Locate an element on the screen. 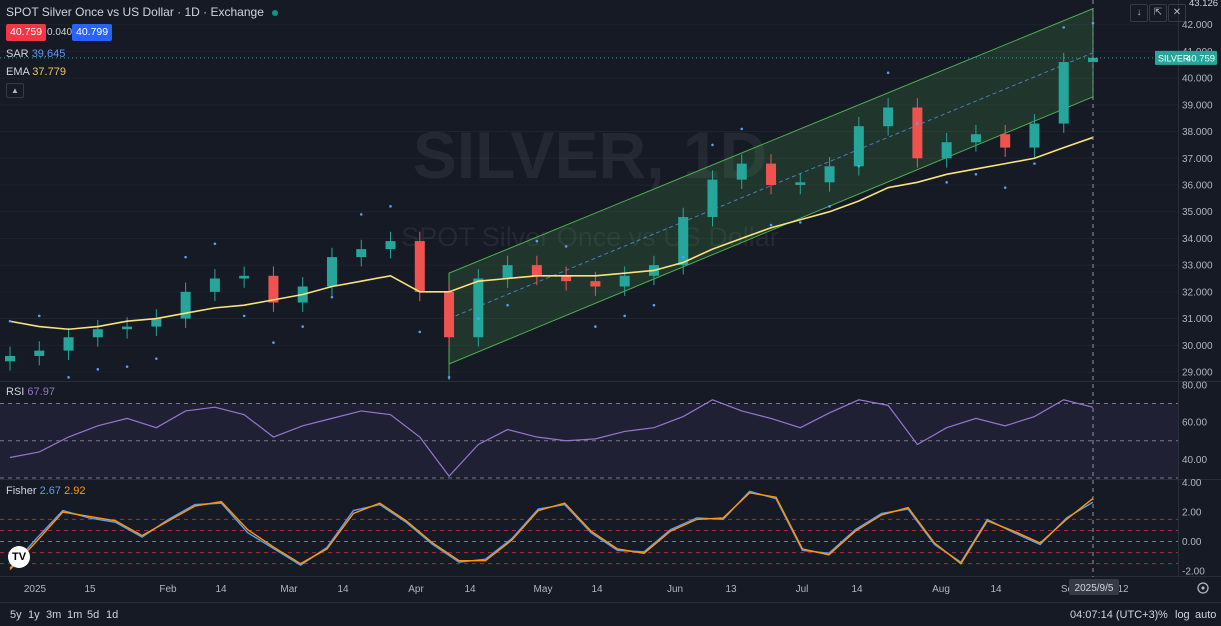 This screenshot has width=1221, height=626. rsi-name: RSI is located at coordinates (15, 392).